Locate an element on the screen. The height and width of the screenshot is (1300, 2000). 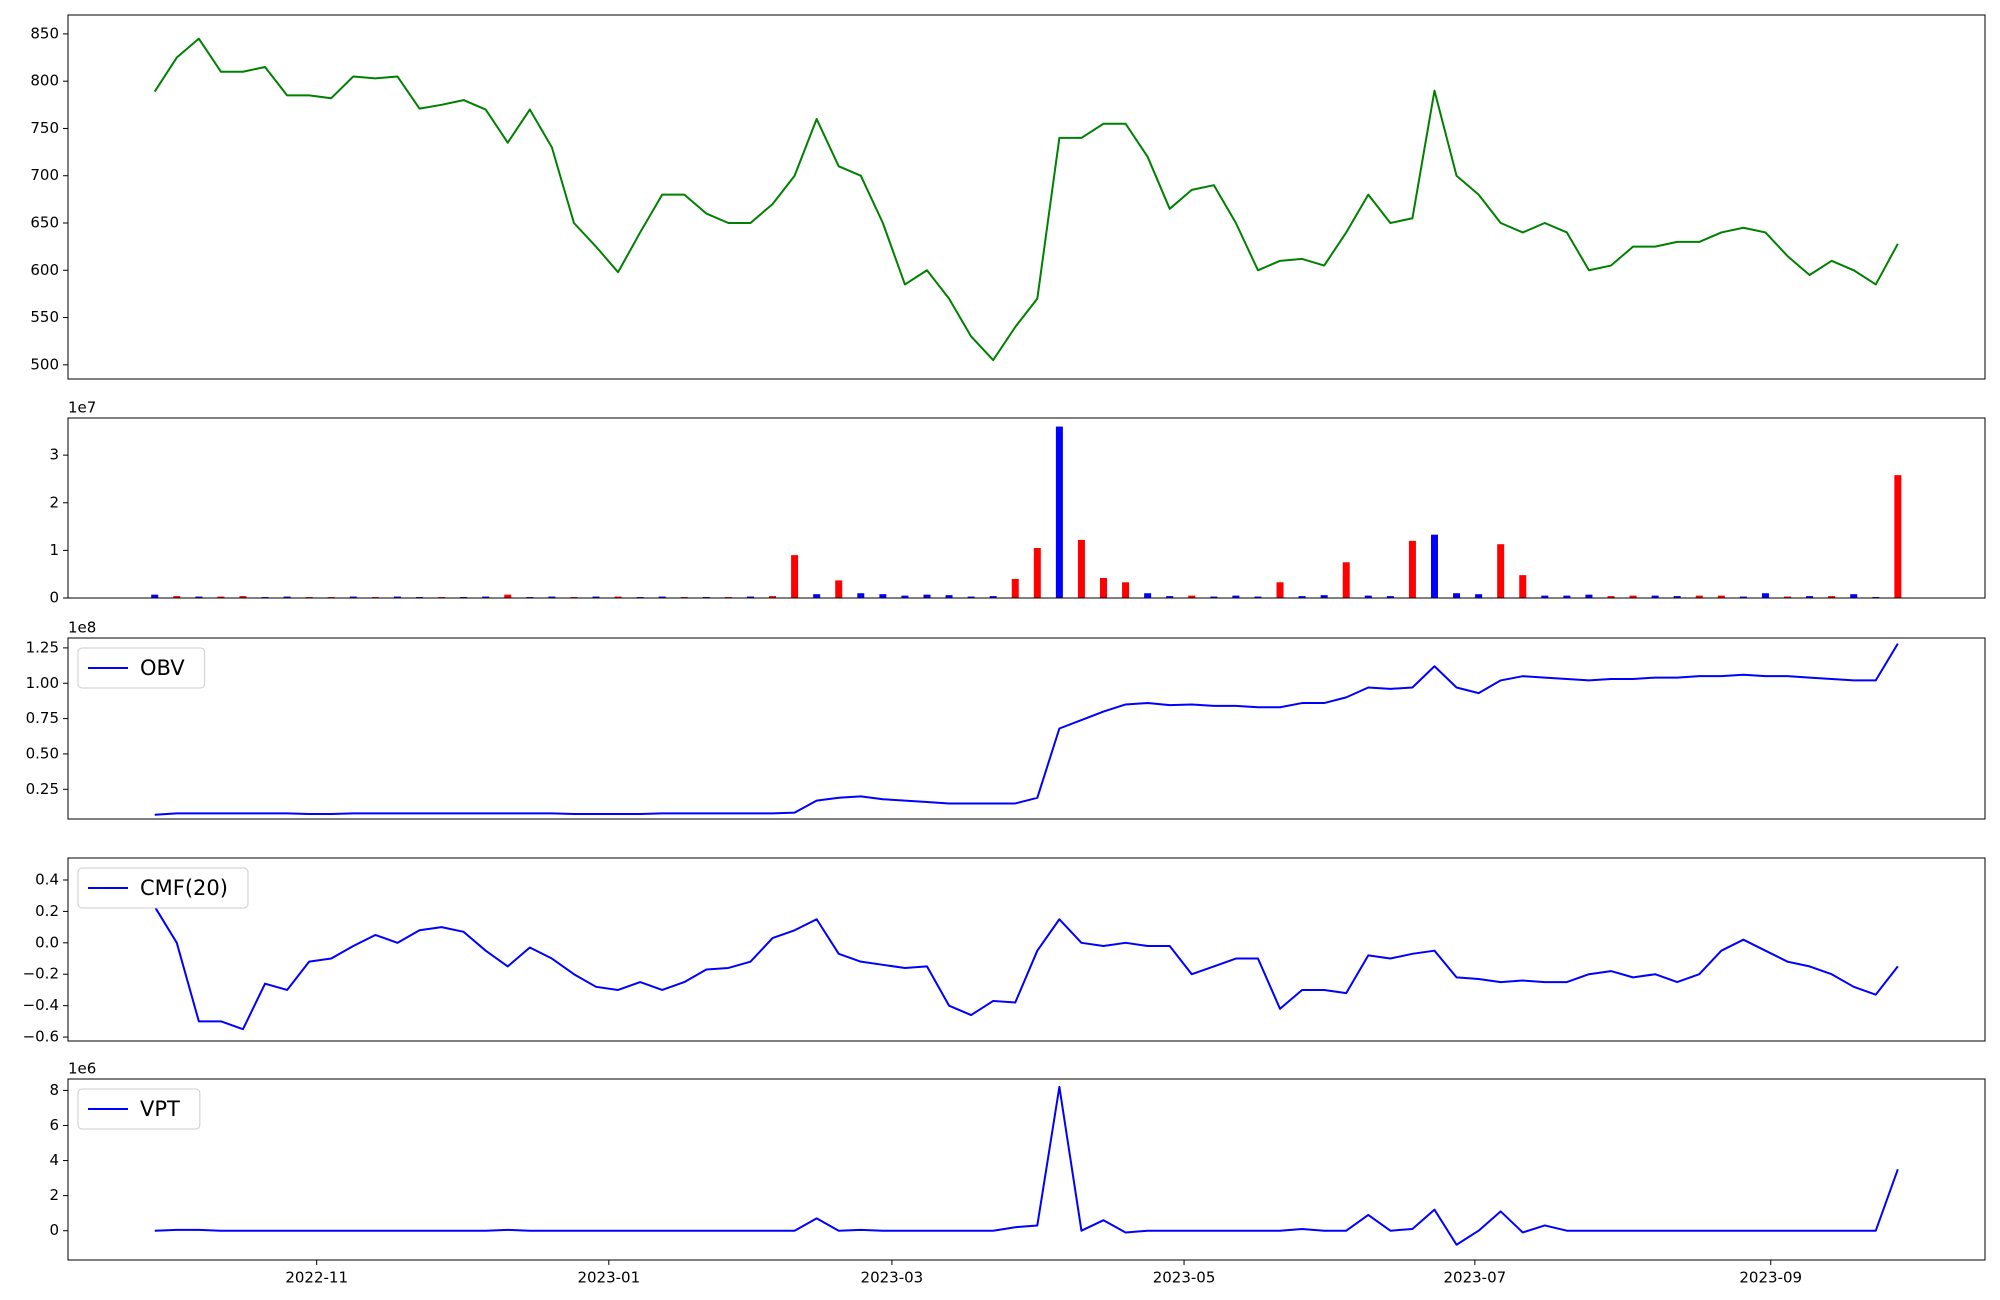
y-tick-label: 0 is located at coordinates (54, 1230).